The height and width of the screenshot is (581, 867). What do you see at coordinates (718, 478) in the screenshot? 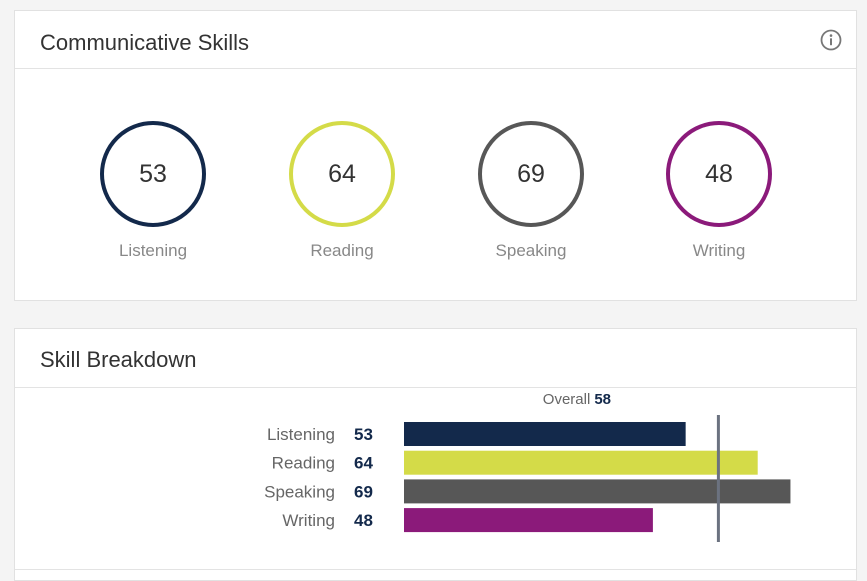
I see `overall-reference-line` at bounding box center [718, 478].